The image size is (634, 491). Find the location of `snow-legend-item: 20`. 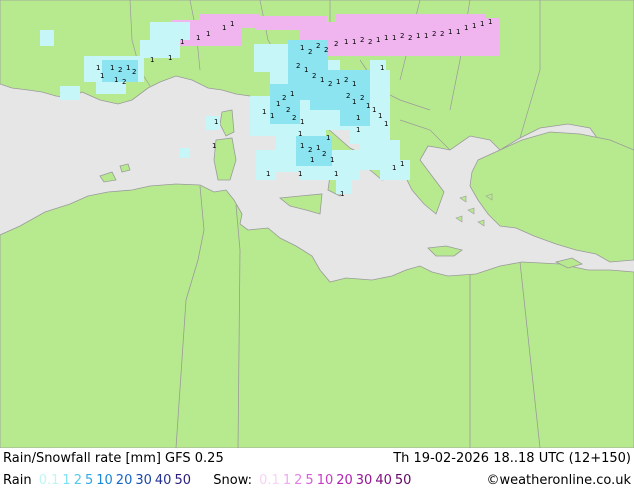

snow-legend-item: 20 is located at coordinates (344, 480).